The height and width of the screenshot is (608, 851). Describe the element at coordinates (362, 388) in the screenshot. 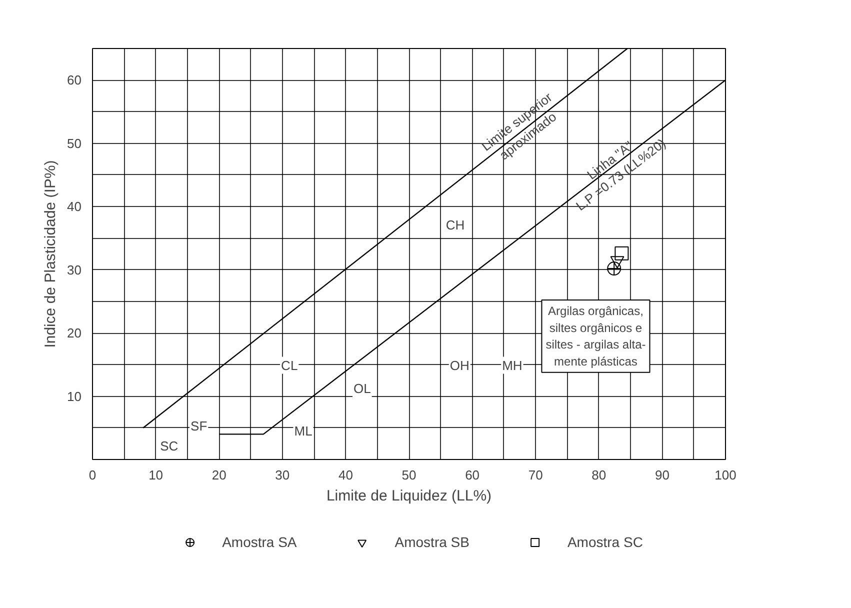

I see `annotation: OL` at that location.